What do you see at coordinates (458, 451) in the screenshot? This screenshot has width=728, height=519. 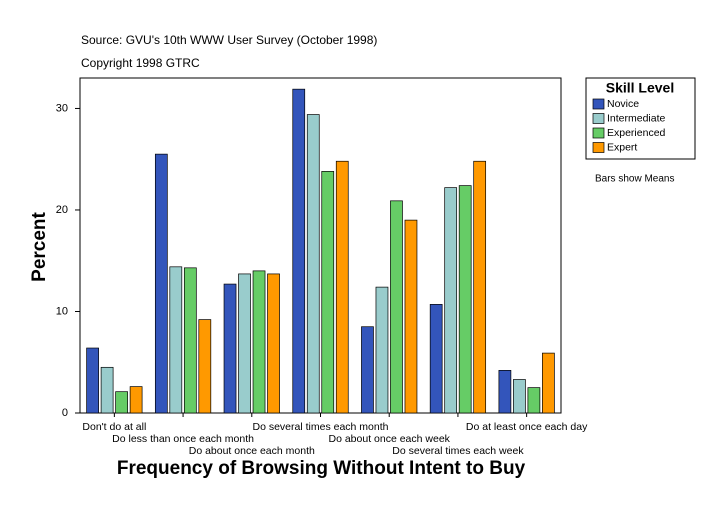 I see `x-tick-label: Do several times each week` at bounding box center [458, 451].